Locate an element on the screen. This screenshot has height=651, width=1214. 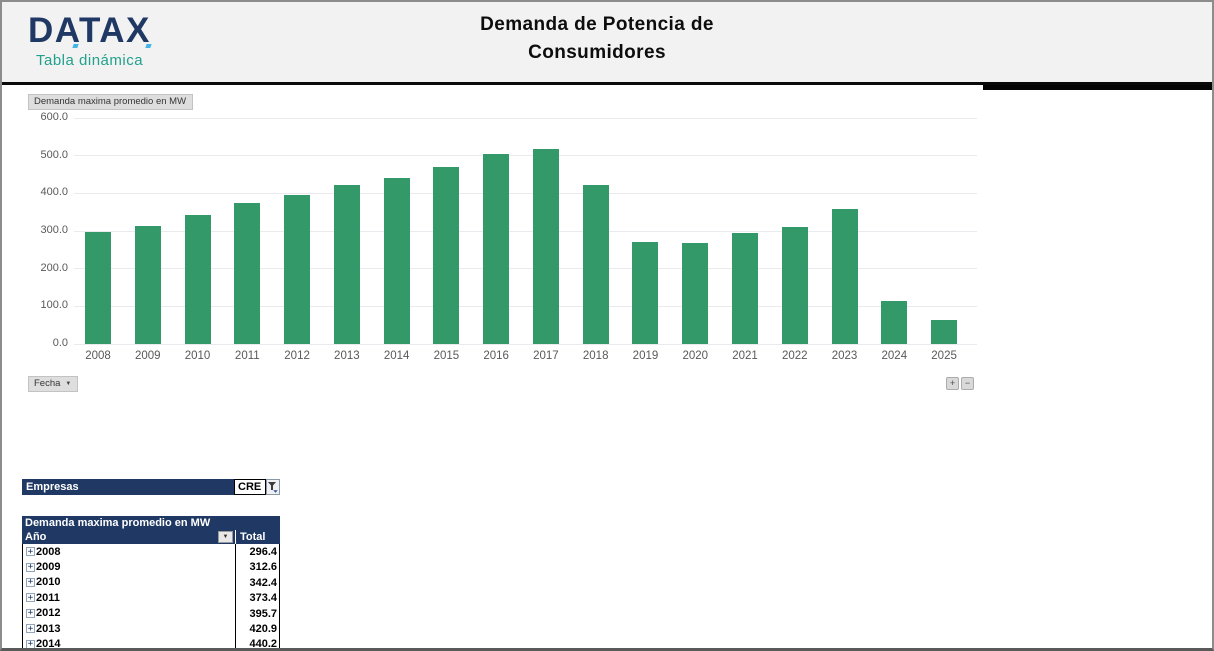
row-year-label: 2010 is located at coordinates (48, 582).